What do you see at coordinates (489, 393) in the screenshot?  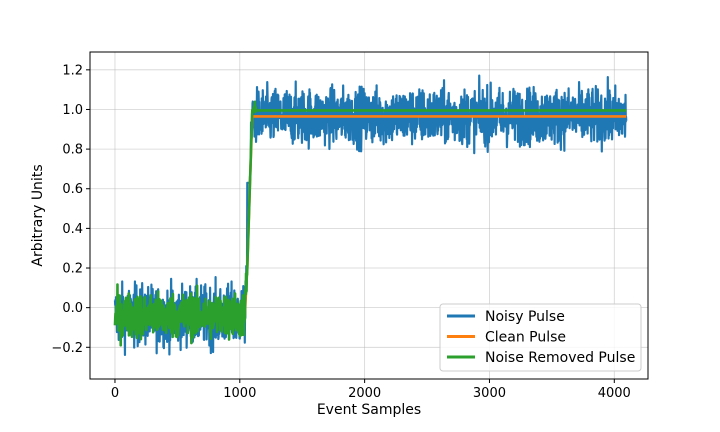 I see `x-tick-label: 3000` at bounding box center [489, 393].